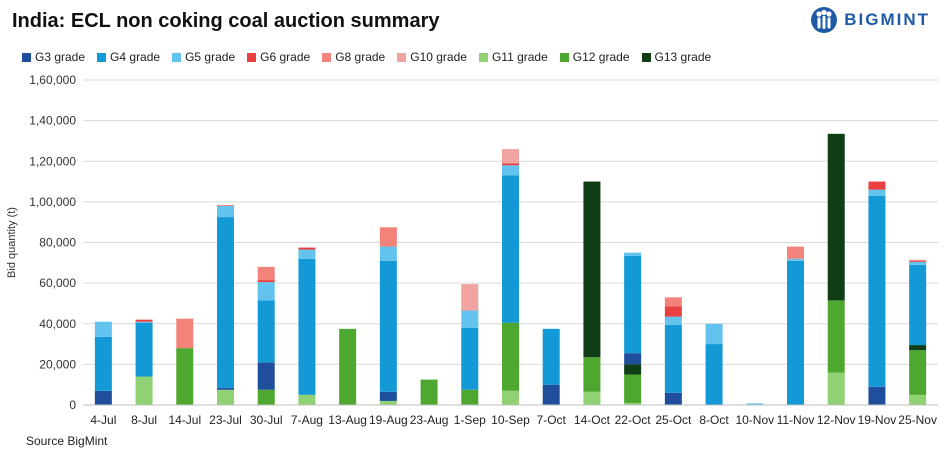  Describe the element at coordinates (824, 20) in the screenshot. I see `bigmint-logo-icon` at that location.